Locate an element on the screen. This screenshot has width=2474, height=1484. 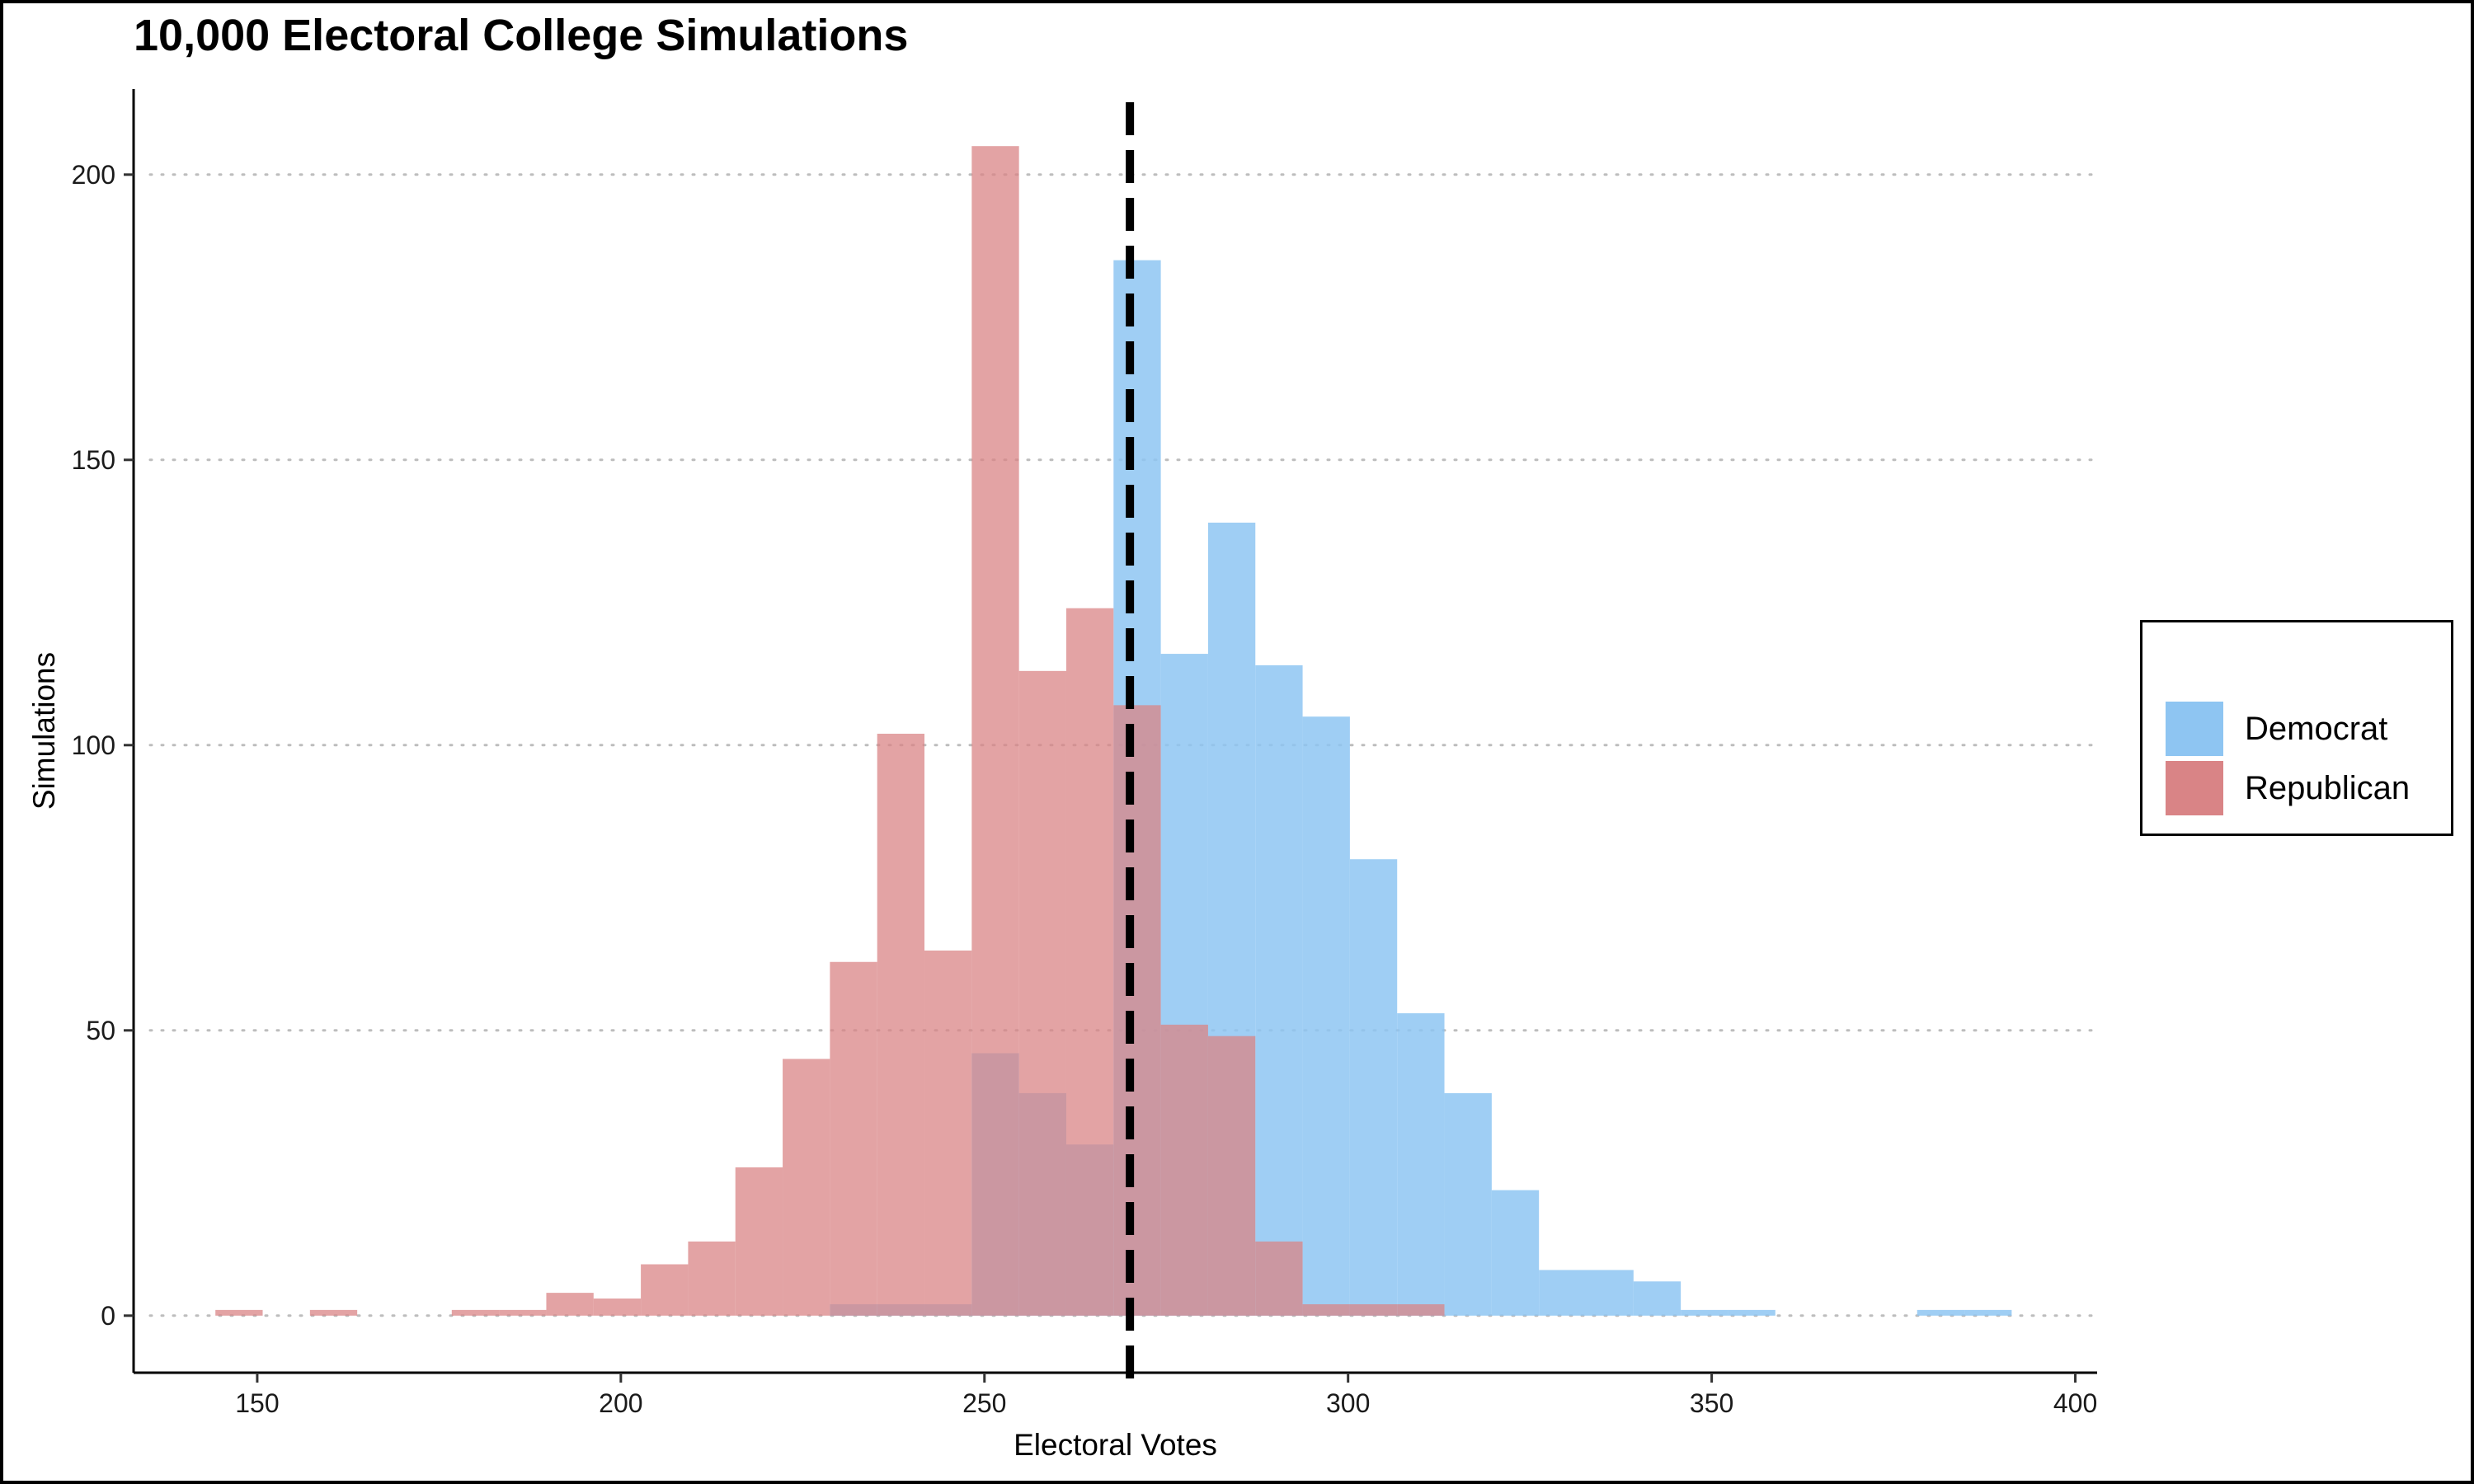
x-tick-label-150: 150 is located at coordinates (257, 1403).